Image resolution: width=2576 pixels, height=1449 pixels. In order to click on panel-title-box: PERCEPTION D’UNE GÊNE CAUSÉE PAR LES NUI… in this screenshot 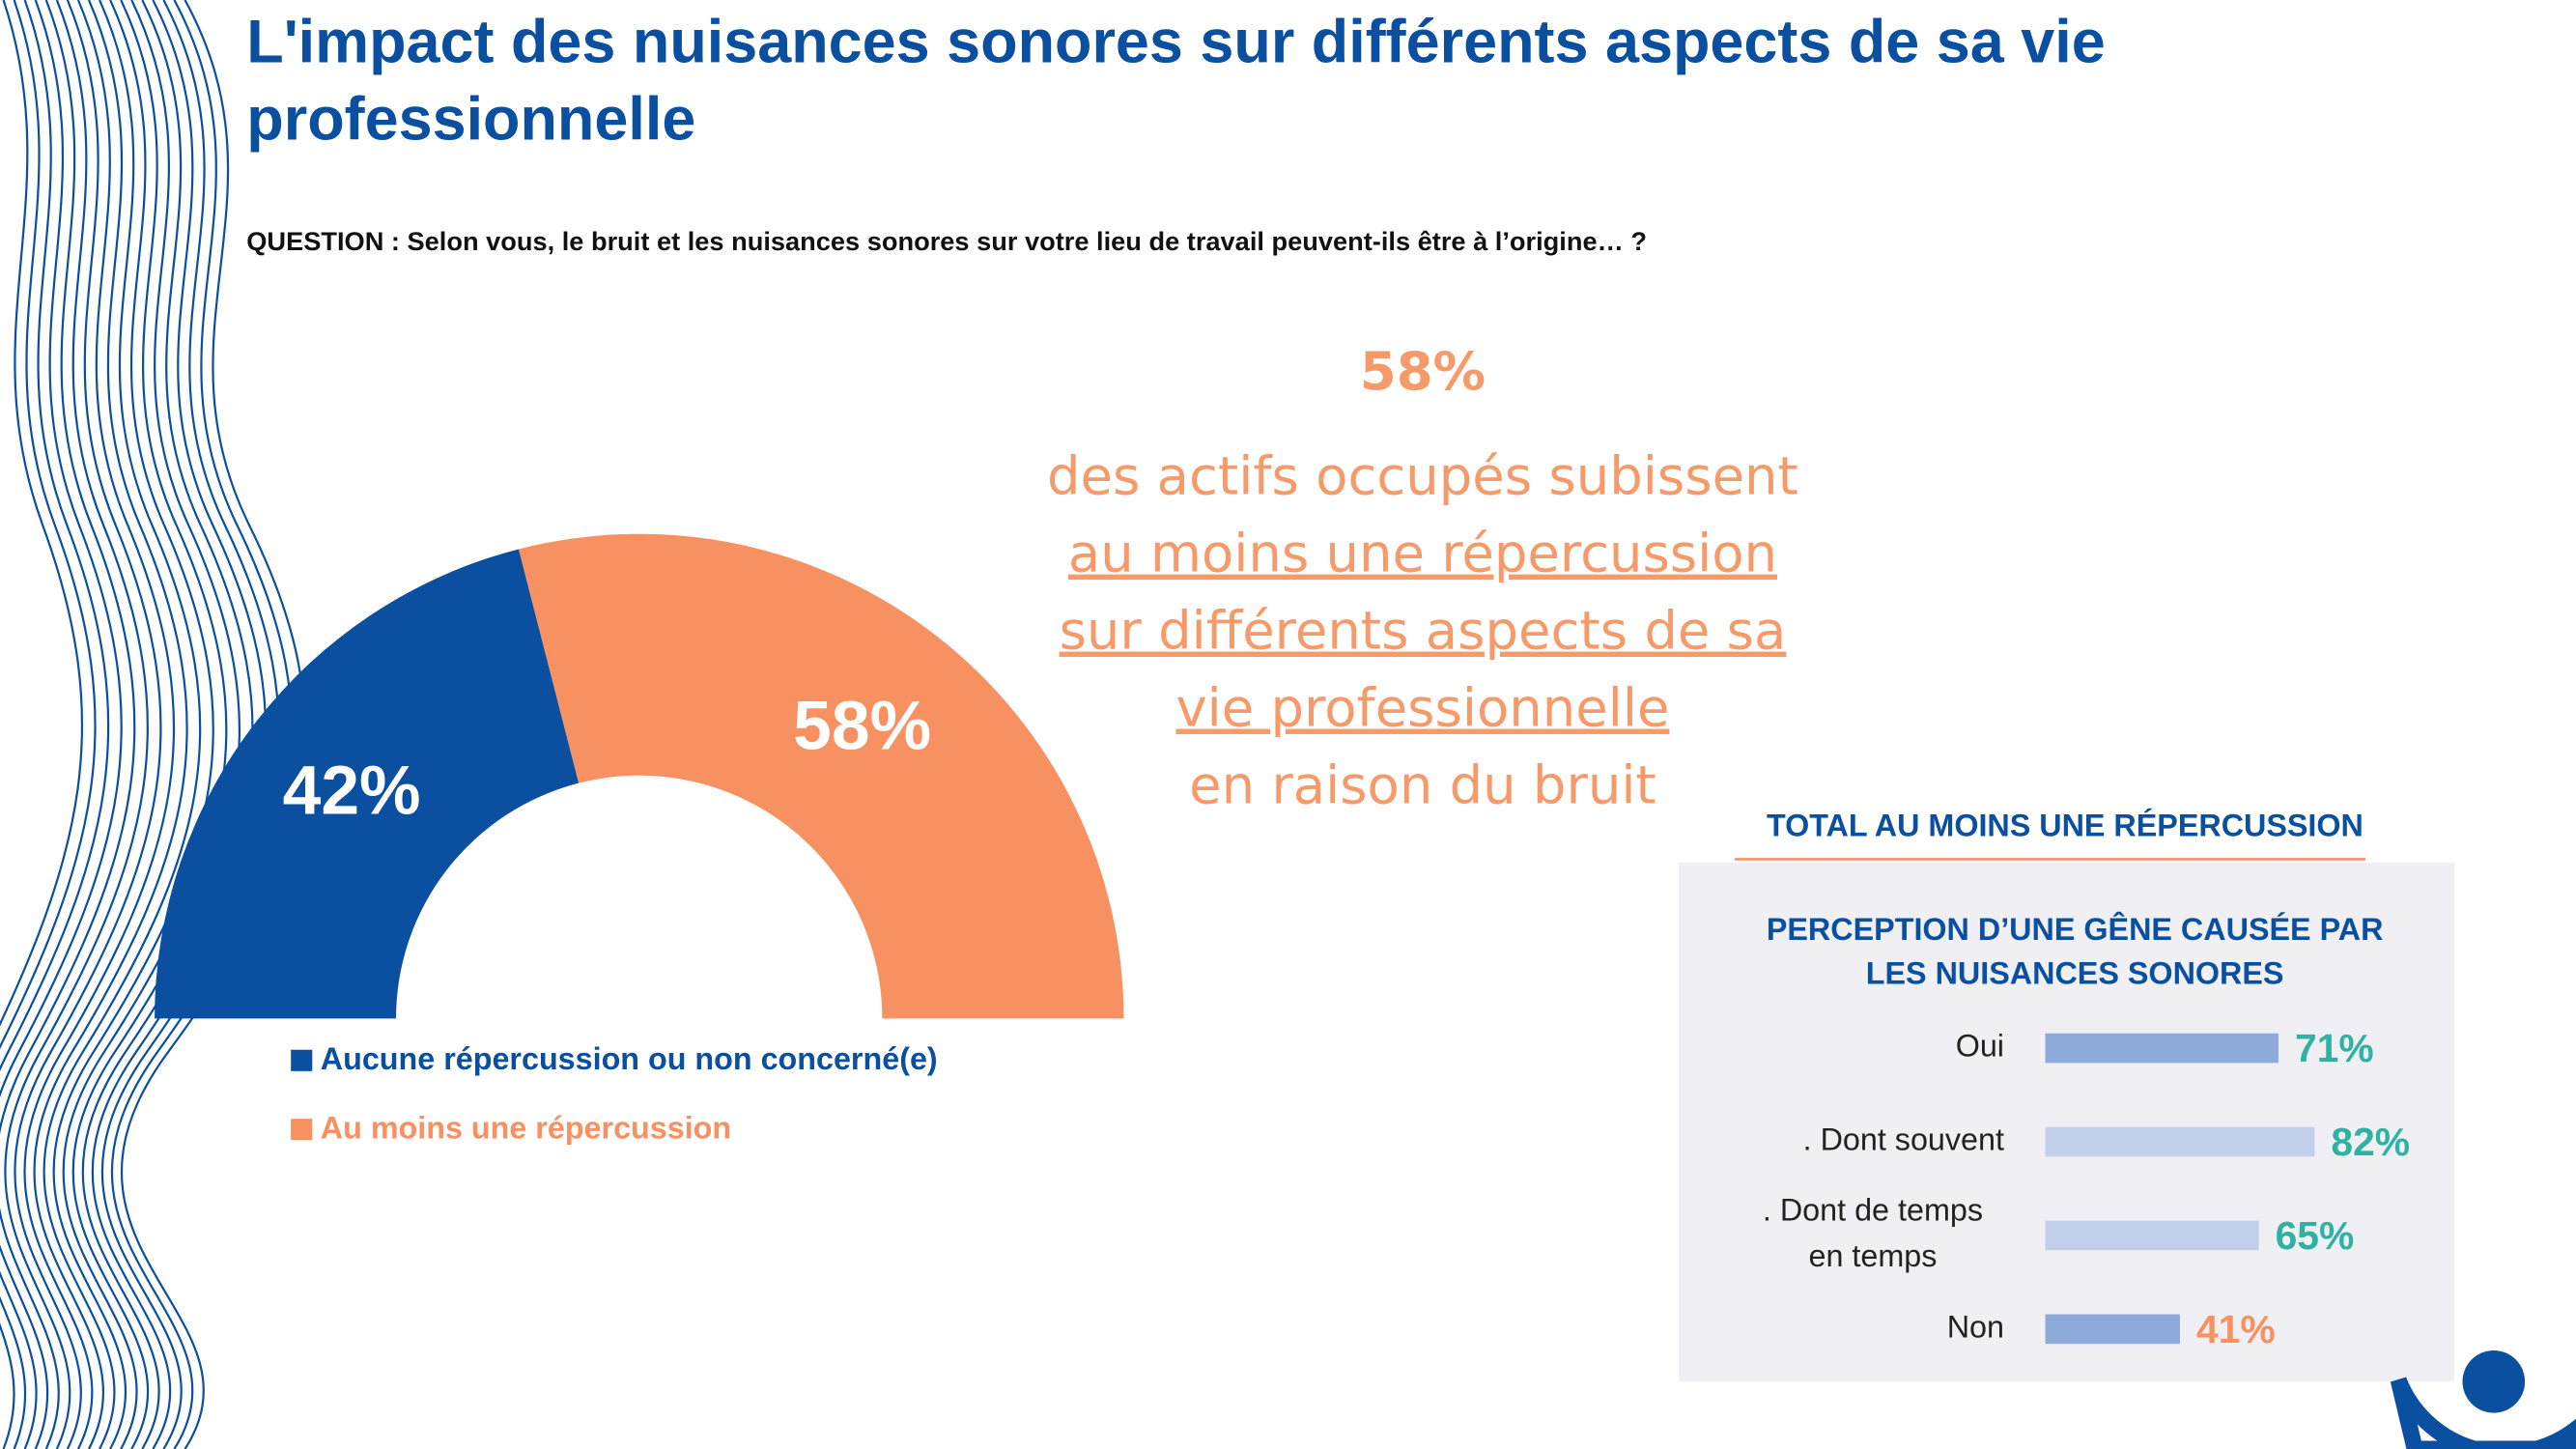, I will do `click(2075, 953)`.